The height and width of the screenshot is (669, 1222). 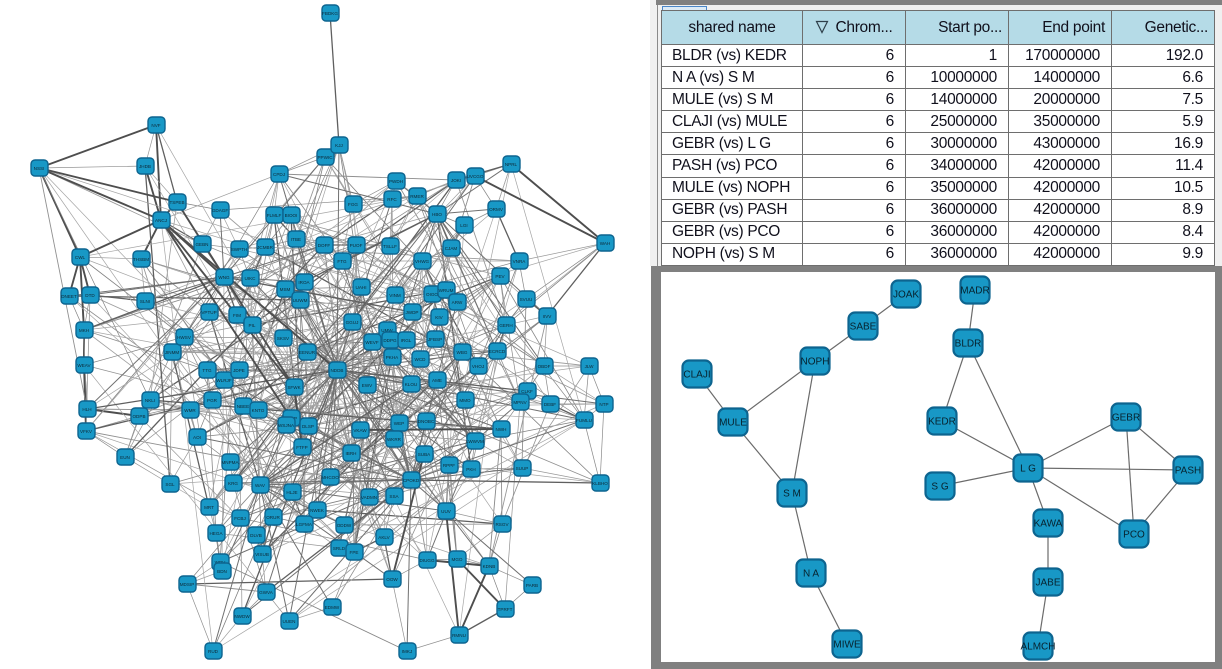 What do you see at coordinates (1047, 583) in the screenshot?
I see `svg-text: JABE` at bounding box center [1047, 583].